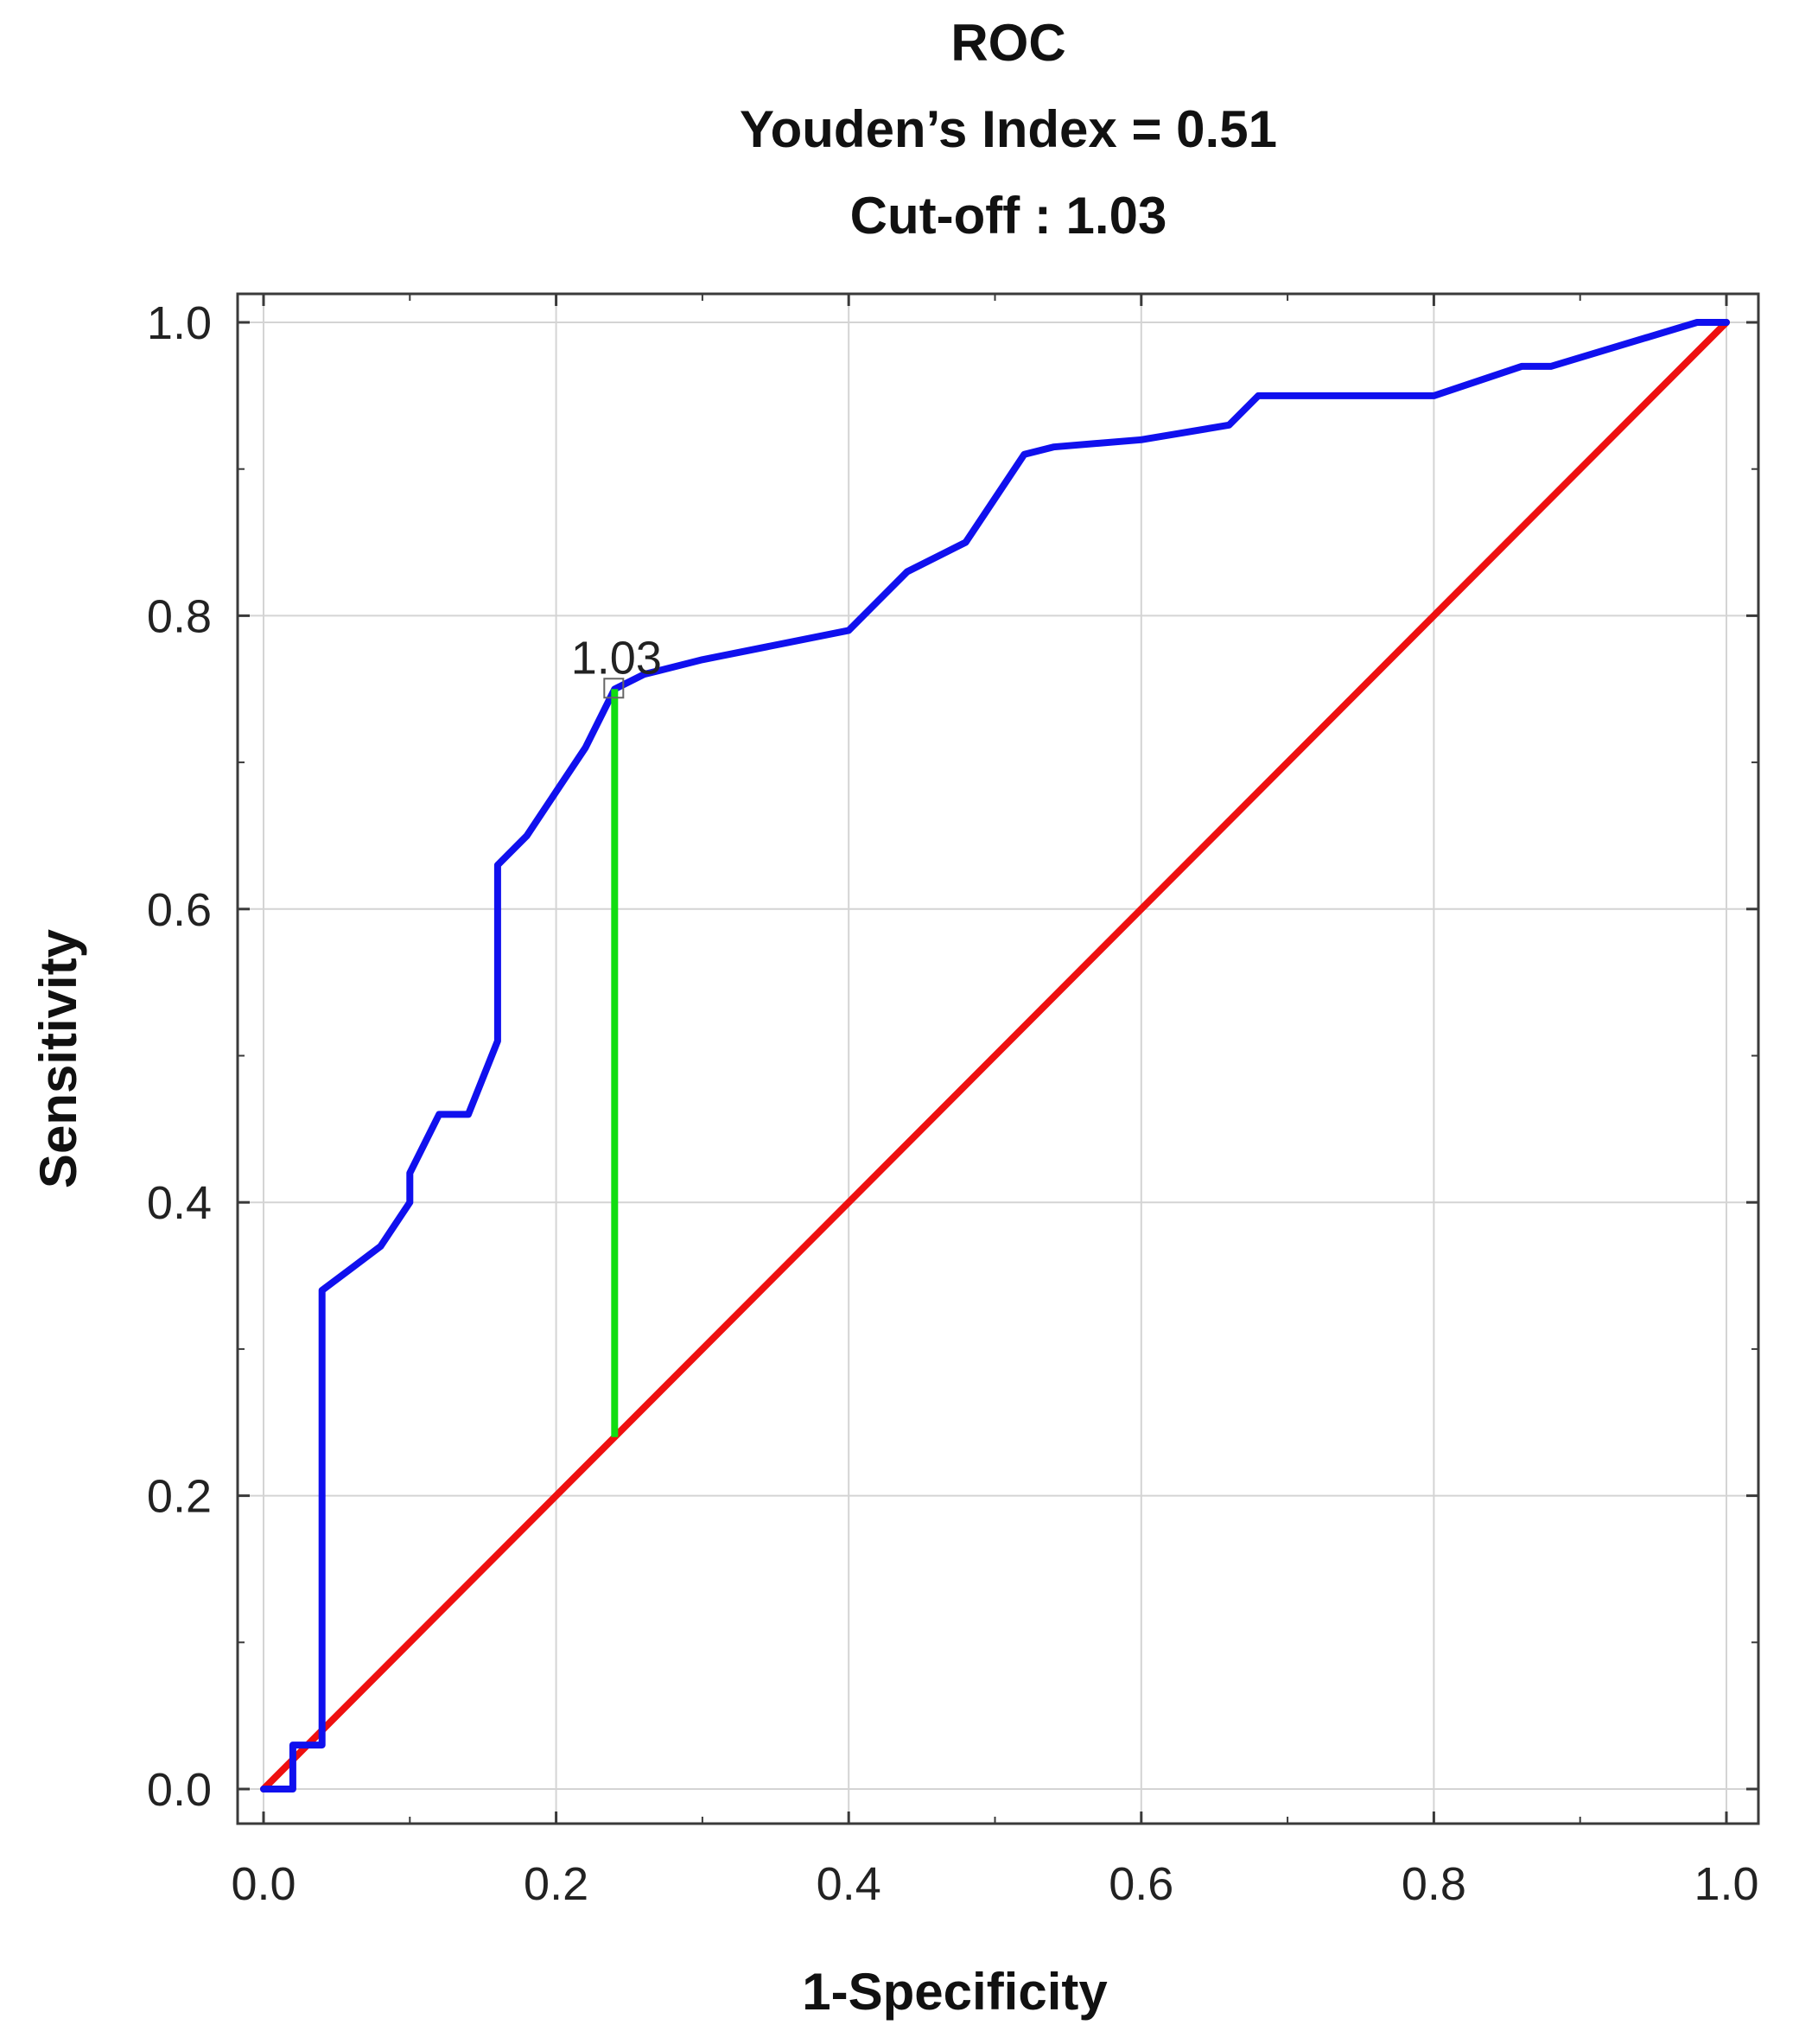 This screenshot has width=1799, height=2044. Describe the element at coordinates (1008, 43) in the screenshot. I see `chart-title: ROC` at that location.